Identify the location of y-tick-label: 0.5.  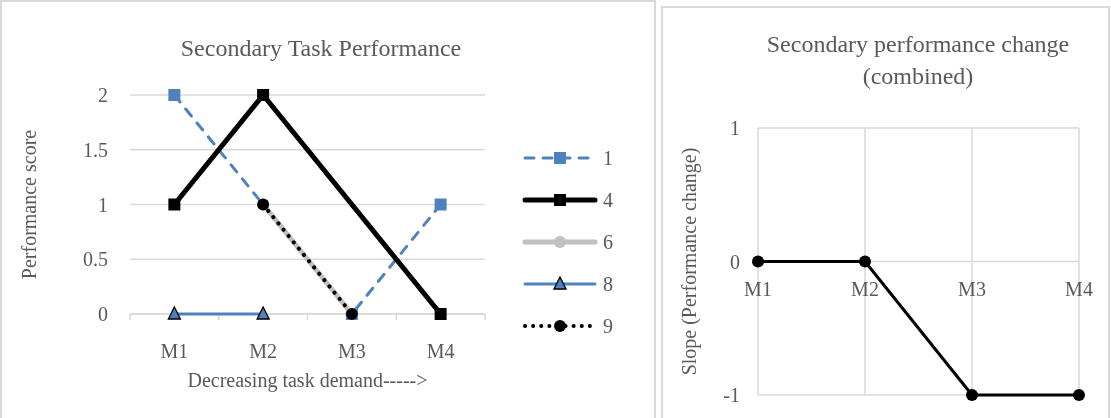
(95, 259).